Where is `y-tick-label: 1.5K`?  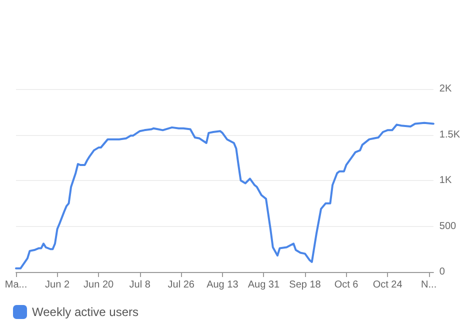 y-tick-label: 1.5K is located at coordinates (449, 134).